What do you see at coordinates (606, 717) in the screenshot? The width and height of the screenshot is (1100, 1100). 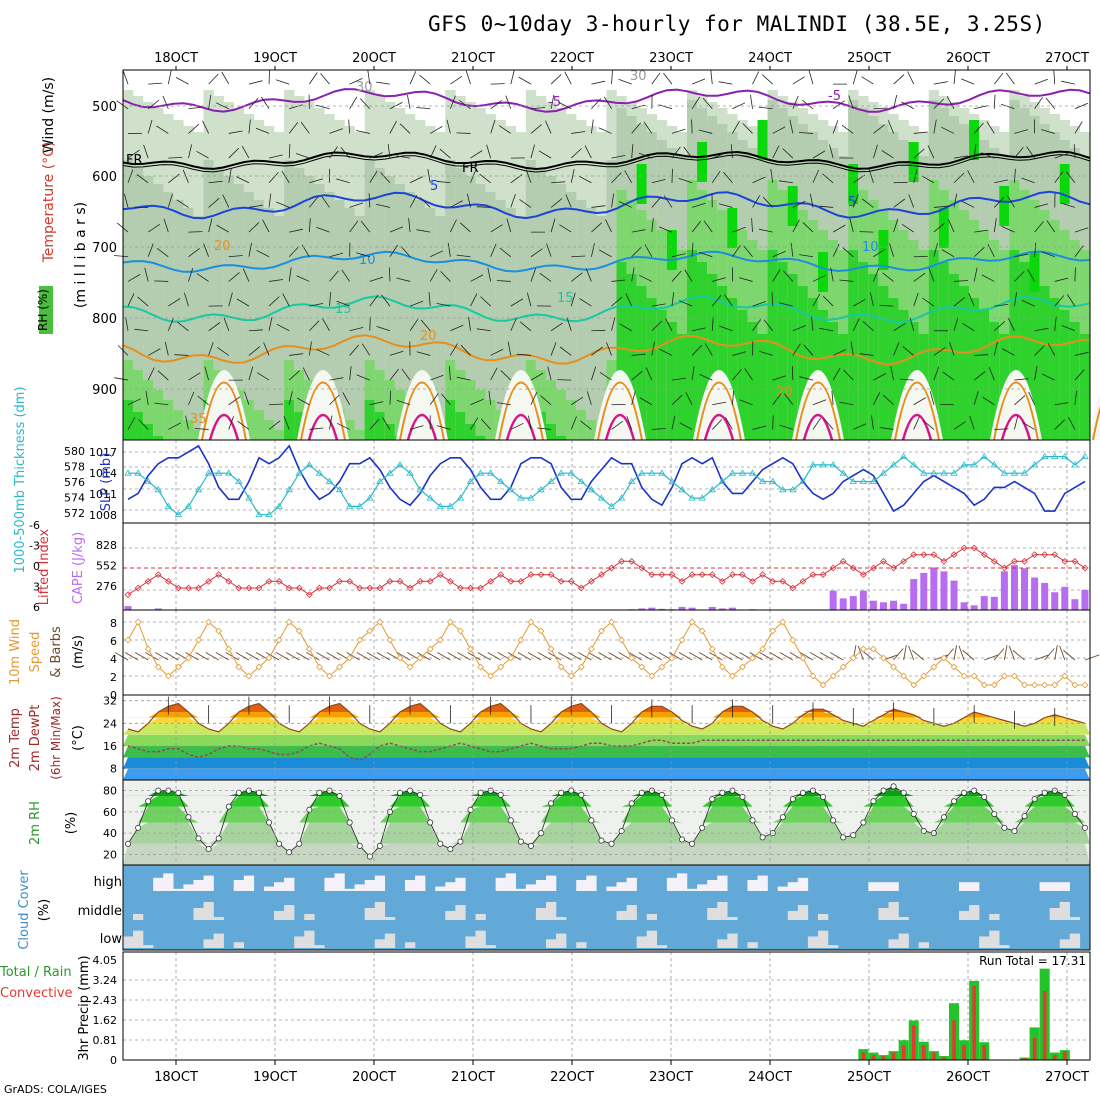 I see `temp-line` at bounding box center [606, 717].